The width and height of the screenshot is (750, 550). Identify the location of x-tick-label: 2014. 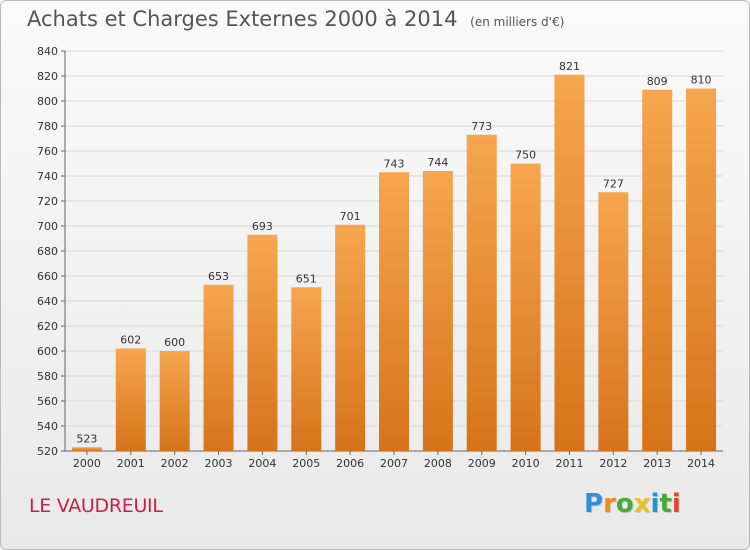
(701, 463).